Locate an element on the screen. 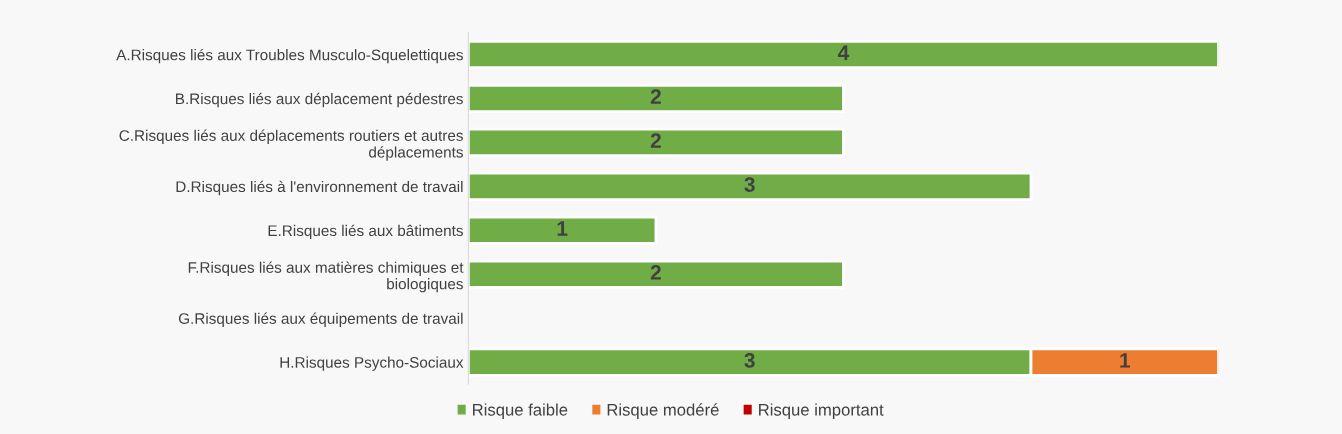 Image resolution: width=1342 pixels, height=434 pixels. y-tick-label: B.Risques liés aux déplacement pédestres is located at coordinates (319, 100).